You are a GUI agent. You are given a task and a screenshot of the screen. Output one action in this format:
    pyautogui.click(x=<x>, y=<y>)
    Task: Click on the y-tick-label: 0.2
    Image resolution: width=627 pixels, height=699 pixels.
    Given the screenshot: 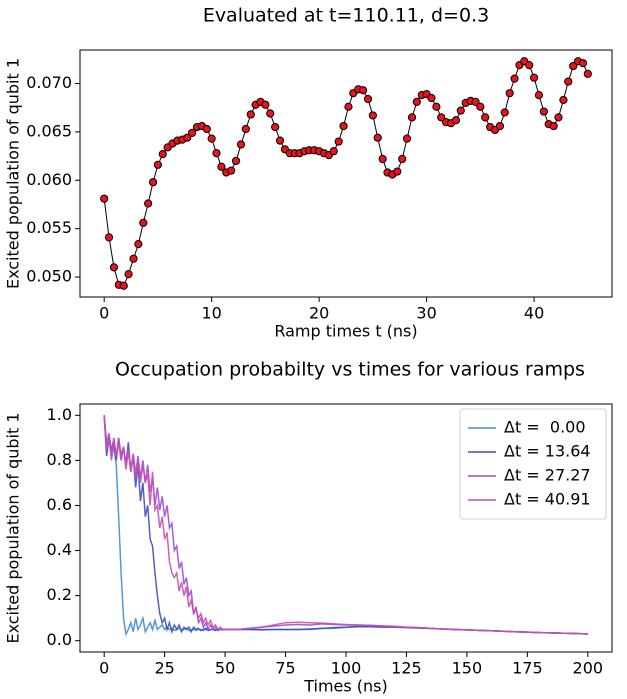 What is the action you would take?
    pyautogui.click(x=59, y=594)
    